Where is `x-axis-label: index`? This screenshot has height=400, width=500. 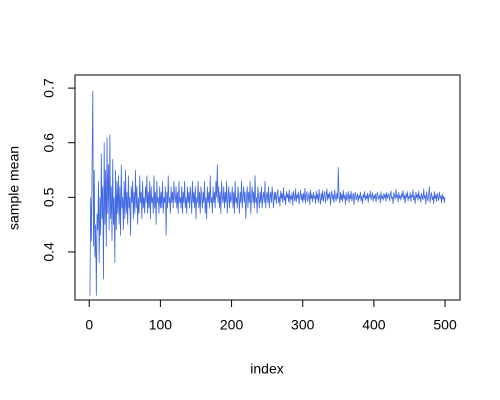 x-axis-label: index is located at coordinates (266, 369).